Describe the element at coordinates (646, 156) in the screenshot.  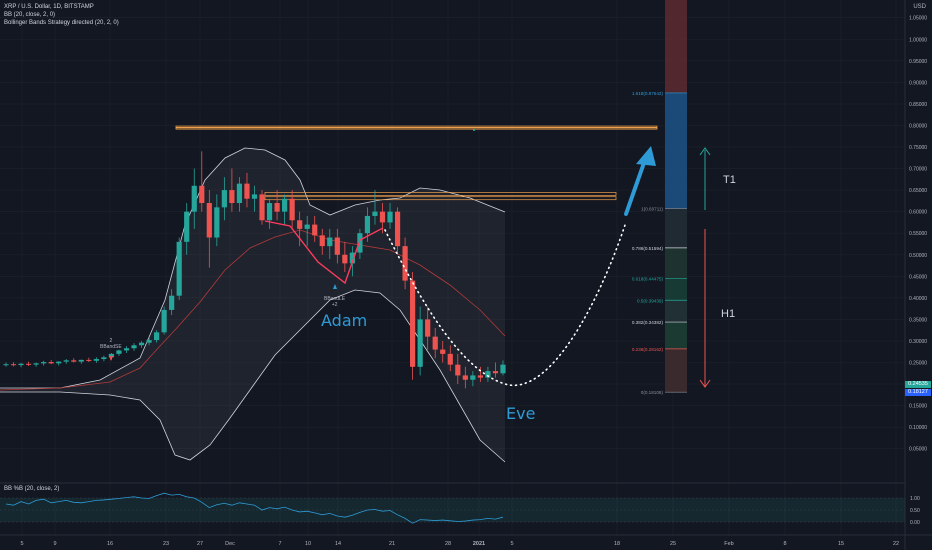
I see `projection-arrow-head` at that location.